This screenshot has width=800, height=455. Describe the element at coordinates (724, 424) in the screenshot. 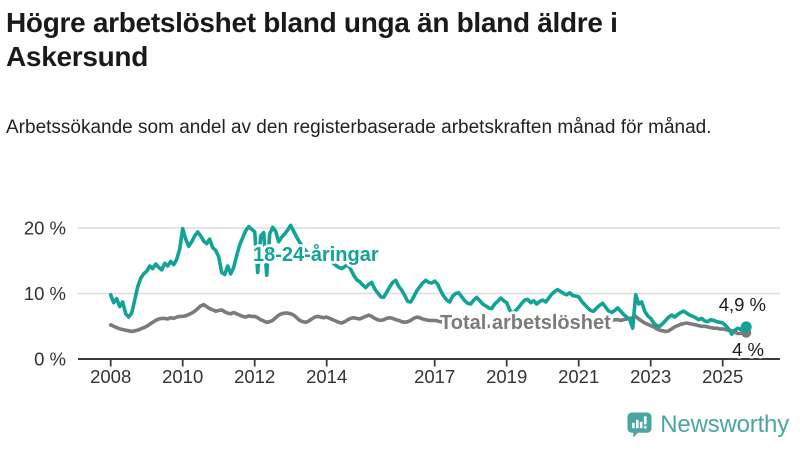

I see `logo-wordmark: Newsworthy` at that location.